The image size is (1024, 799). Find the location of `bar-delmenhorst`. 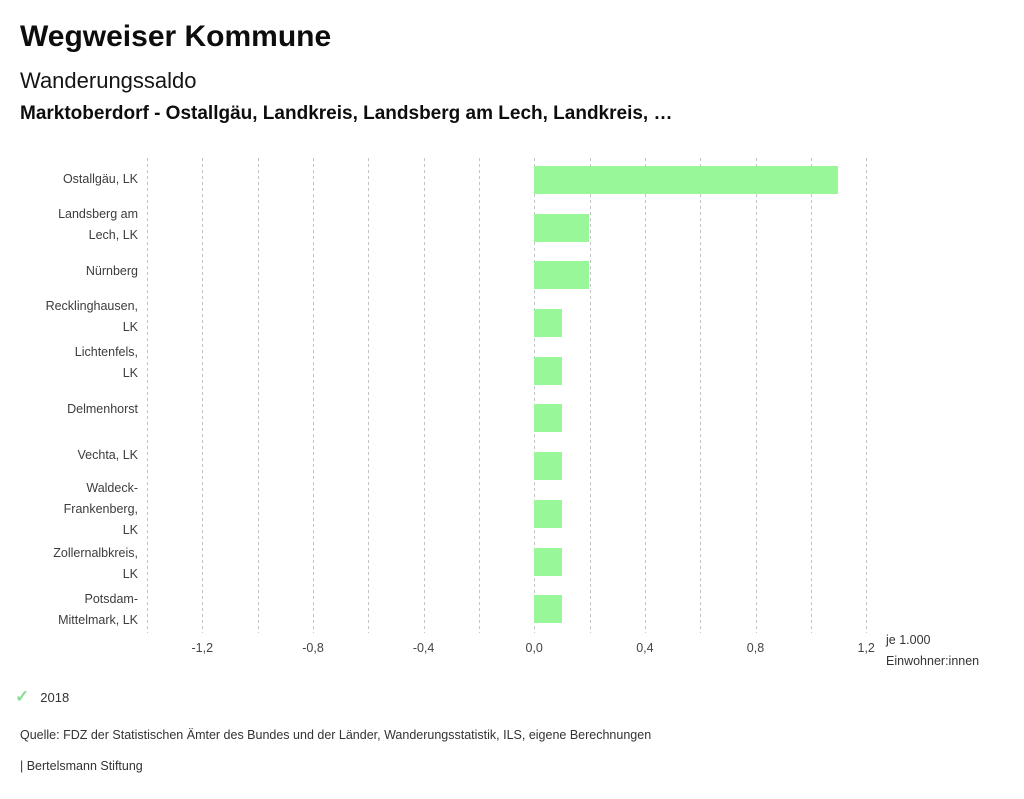

bar-delmenhorst is located at coordinates (548, 418).